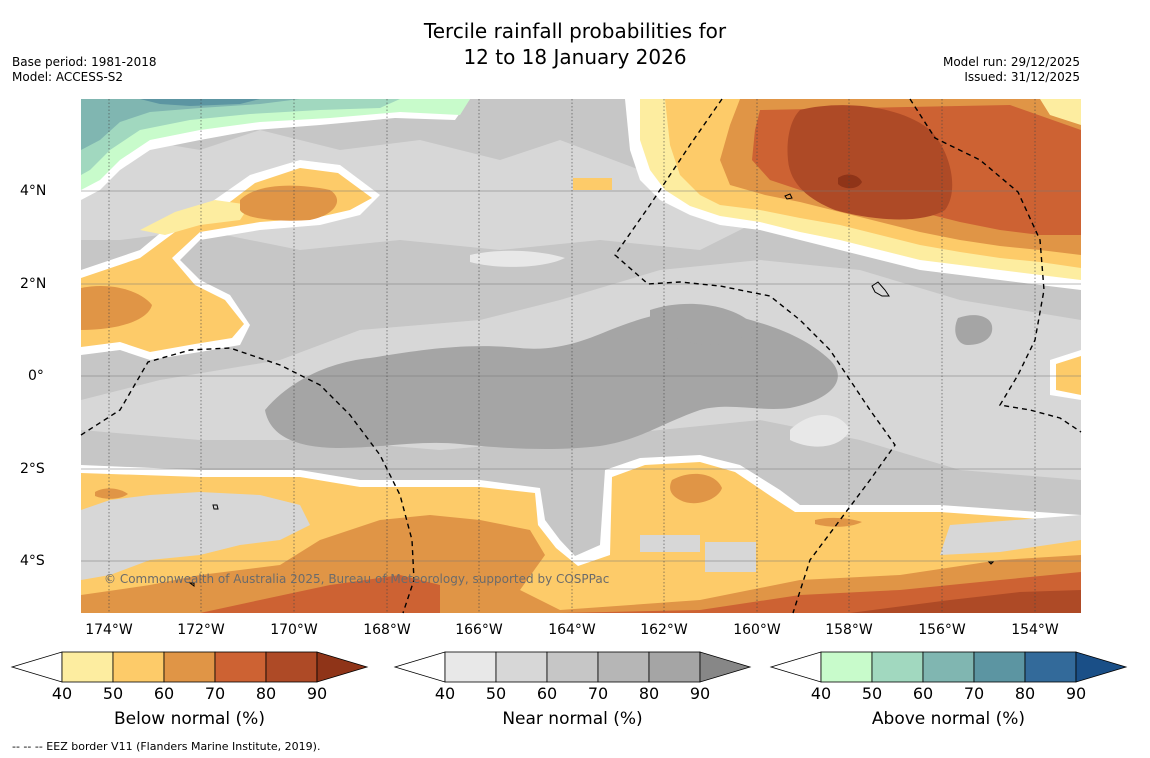 This screenshot has width=1150, height=758. Describe the element at coordinates (294, 630) in the screenshot. I see `lon-label-170w: 170°W` at that location.